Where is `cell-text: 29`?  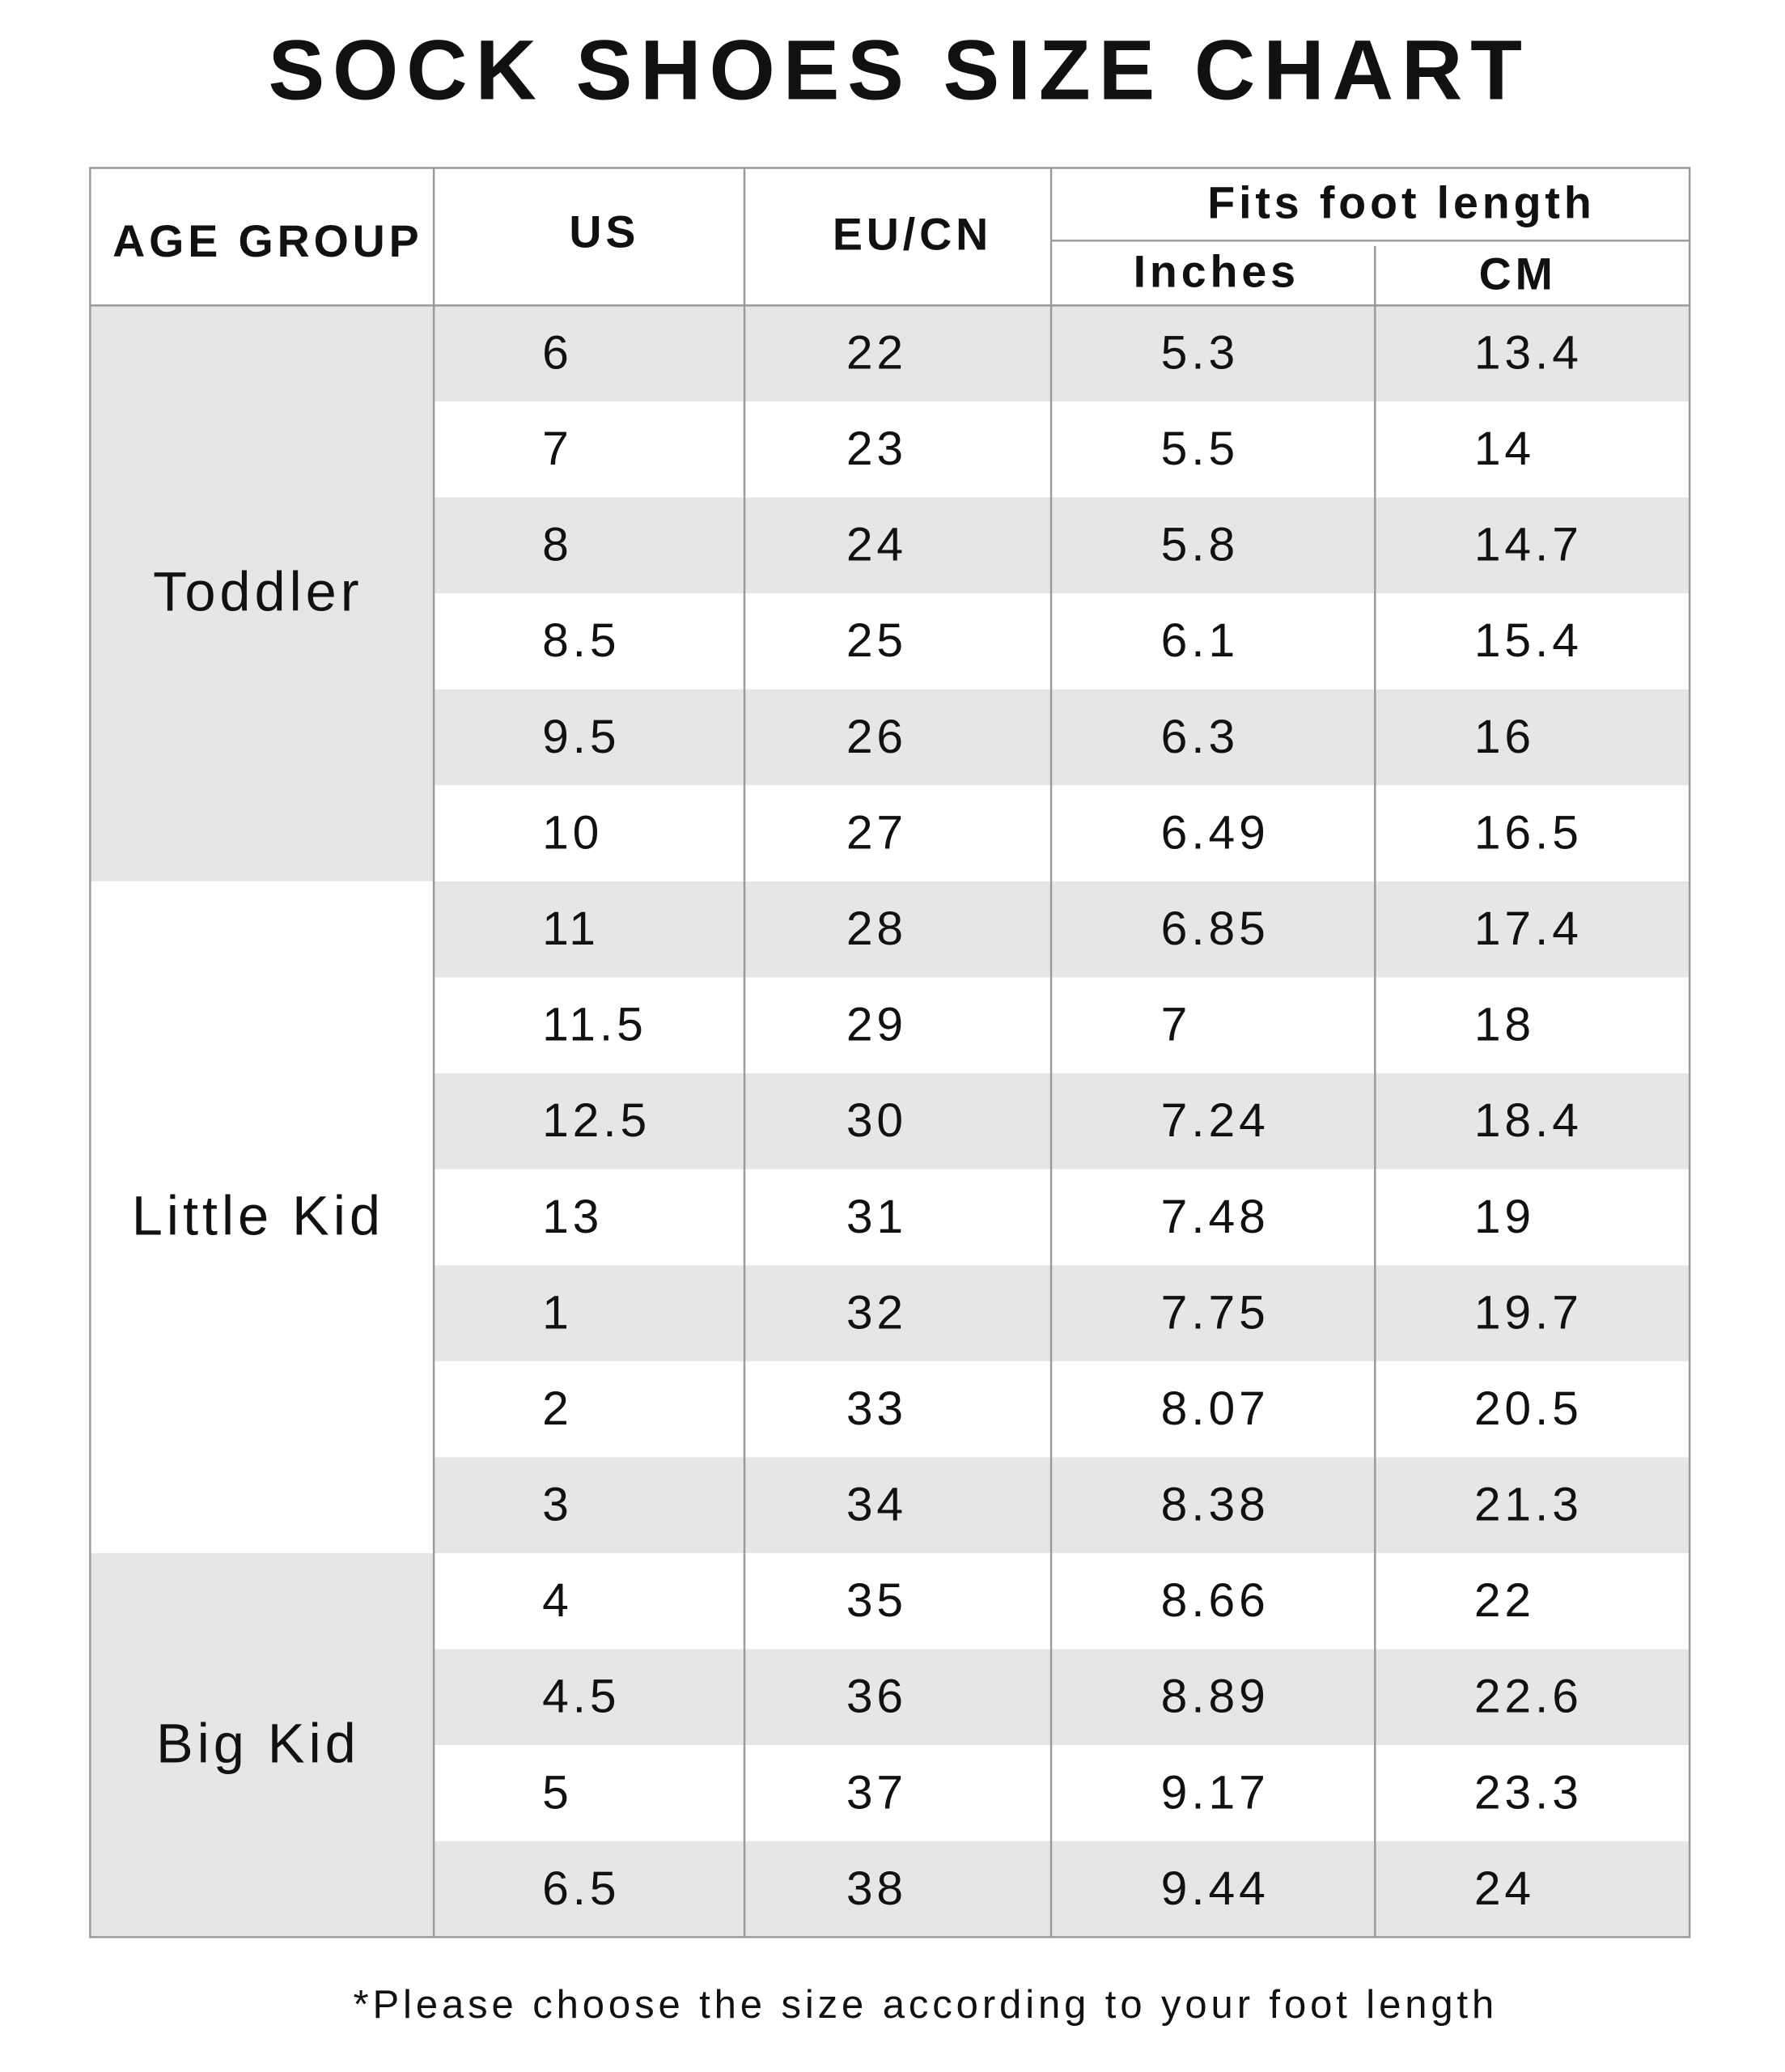 cell-text: 29 is located at coordinates (876, 1025).